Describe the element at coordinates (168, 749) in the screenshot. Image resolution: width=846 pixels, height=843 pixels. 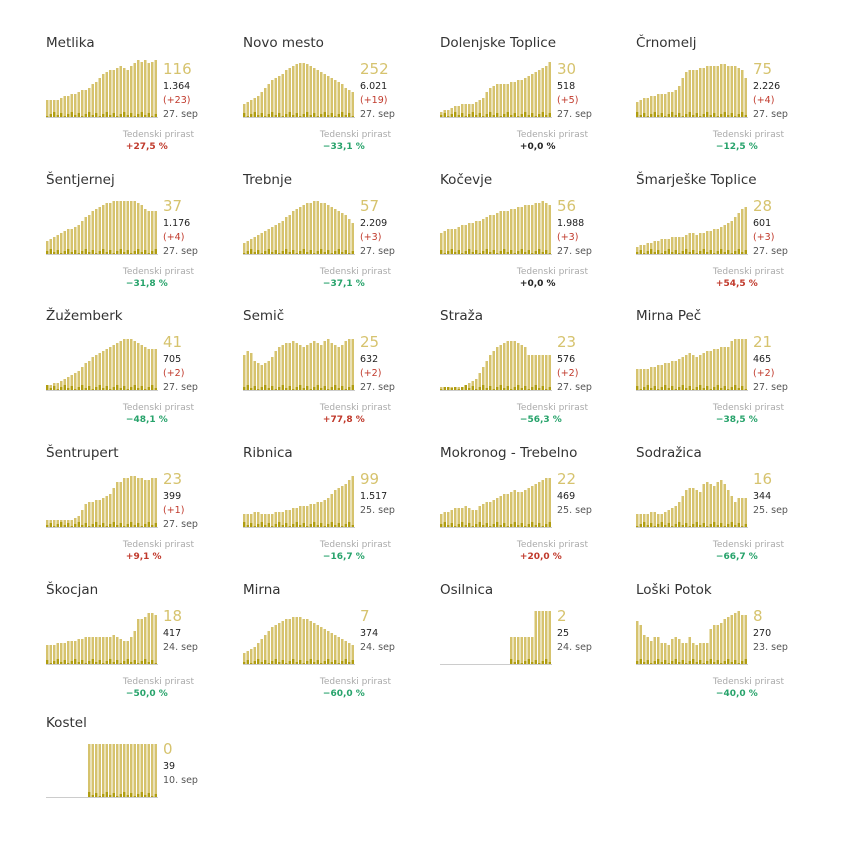
I see `active-cases: 0` at that location.